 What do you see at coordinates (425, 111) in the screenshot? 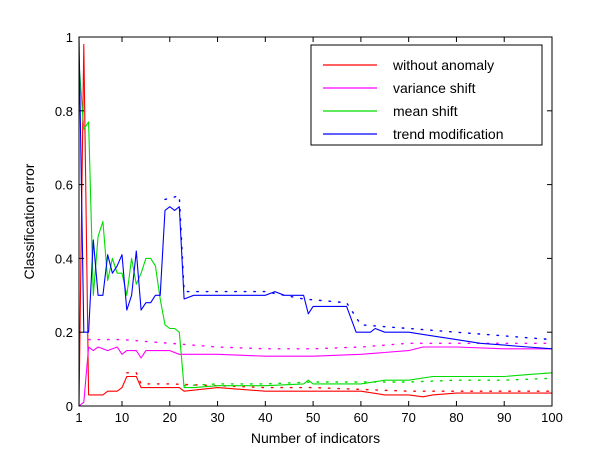
I see `legend-label: mean shift` at bounding box center [425, 111].